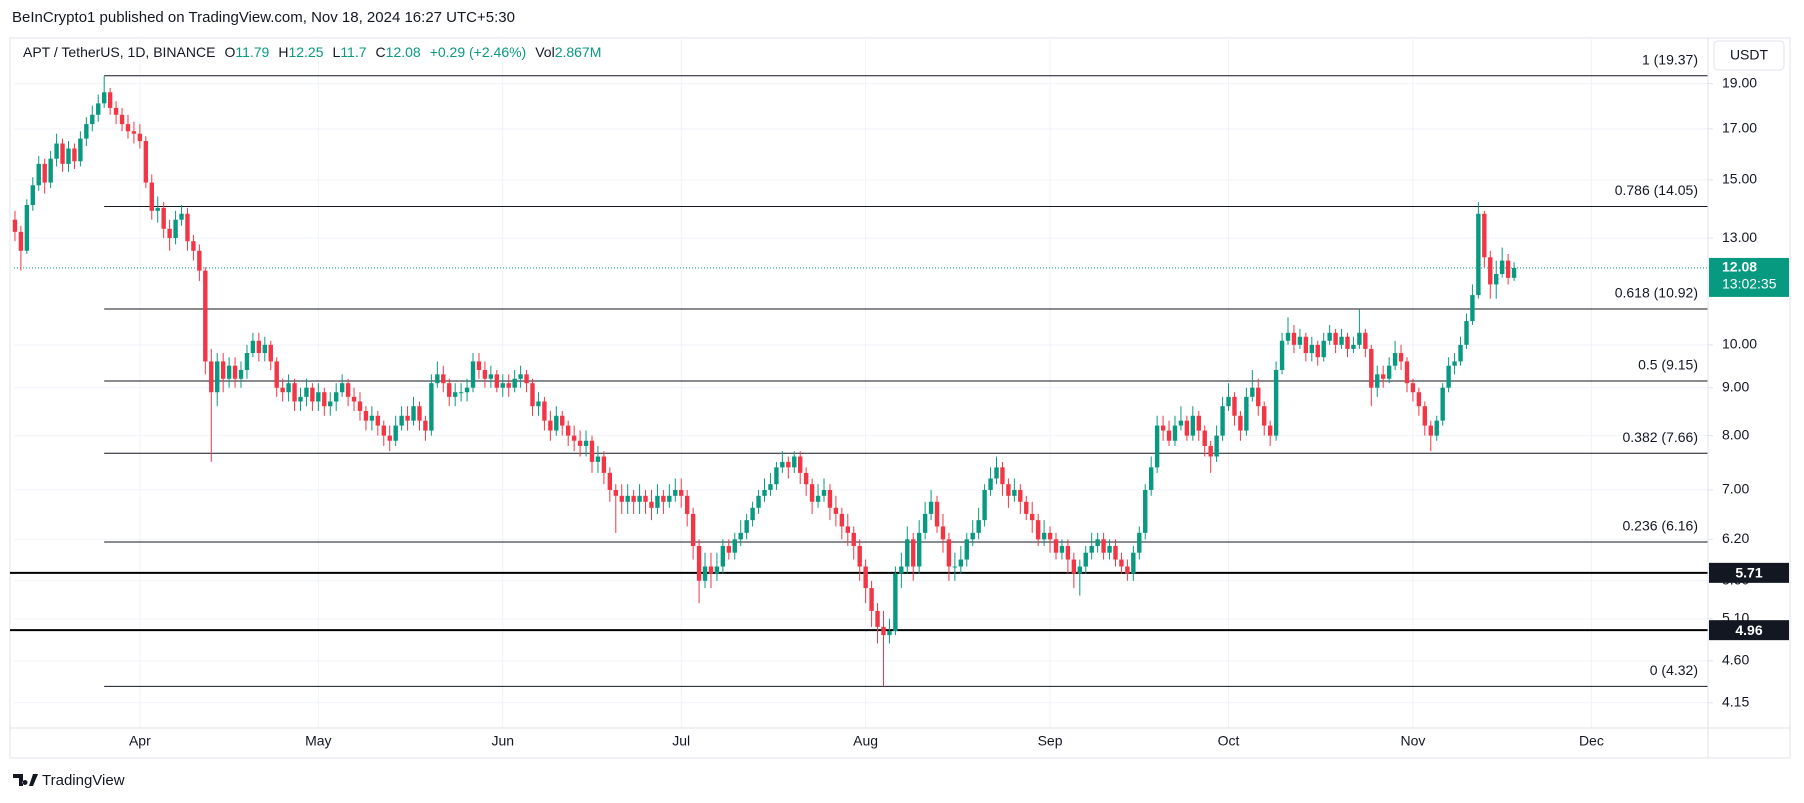 The width and height of the screenshot is (1804, 803). What do you see at coordinates (25, 780) in the screenshot?
I see `logo-mark` at bounding box center [25, 780].